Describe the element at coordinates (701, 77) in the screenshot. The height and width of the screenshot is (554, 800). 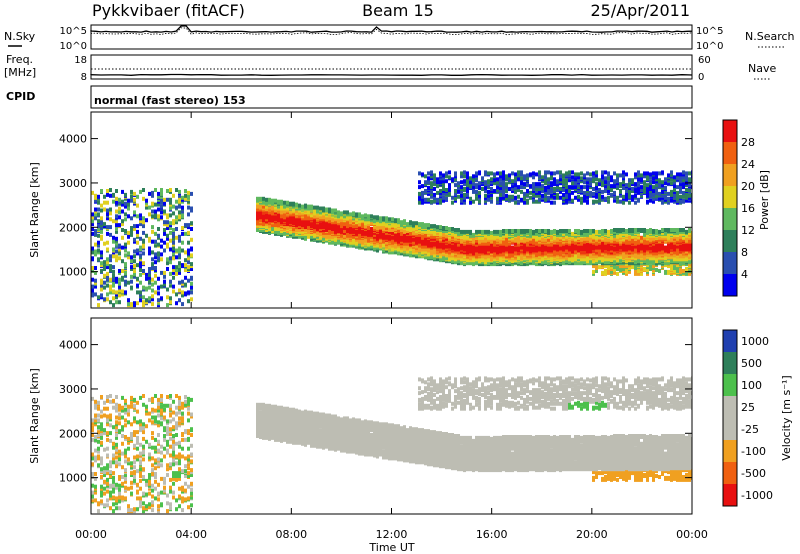
I see `nave-tick-bottom: 0` at that location.